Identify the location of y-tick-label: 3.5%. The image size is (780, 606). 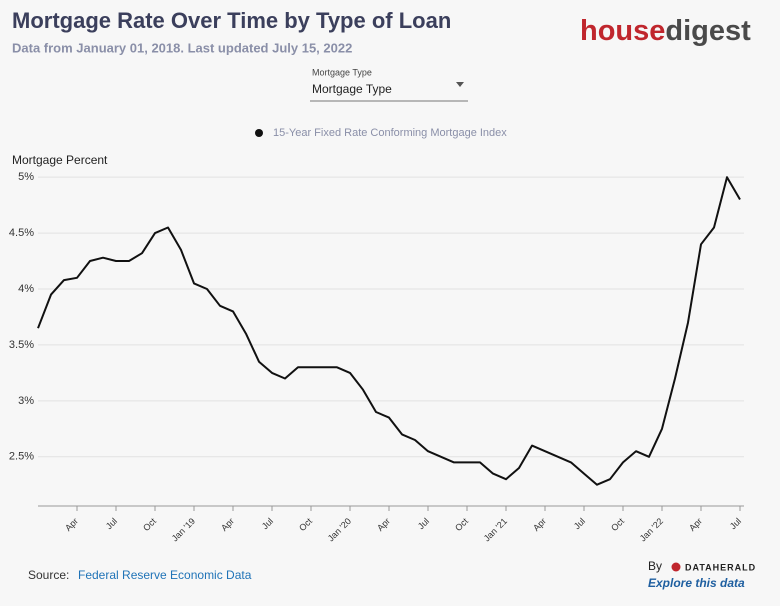
(21, 345).